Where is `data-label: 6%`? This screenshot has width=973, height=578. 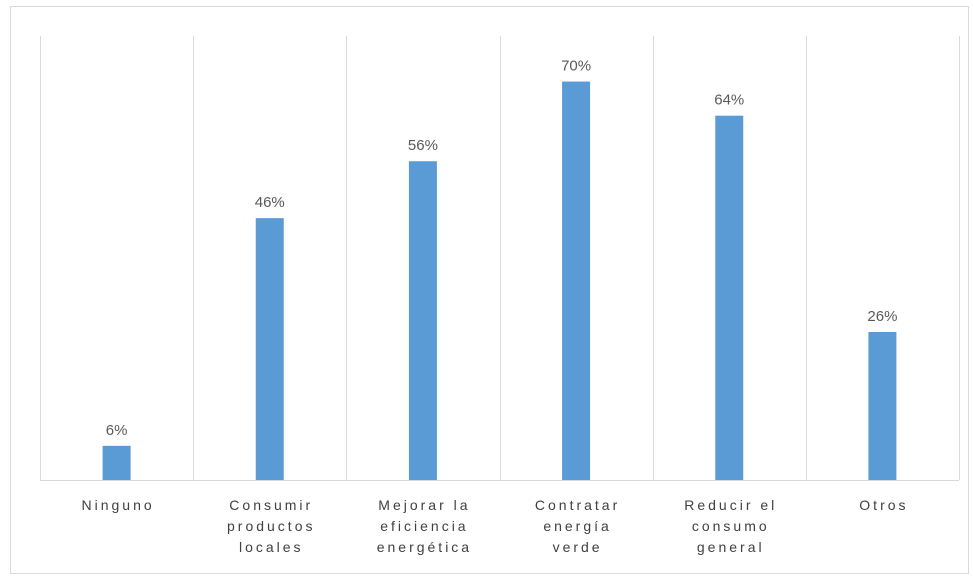
data-label: 6% is located at coordinates (117, 430).